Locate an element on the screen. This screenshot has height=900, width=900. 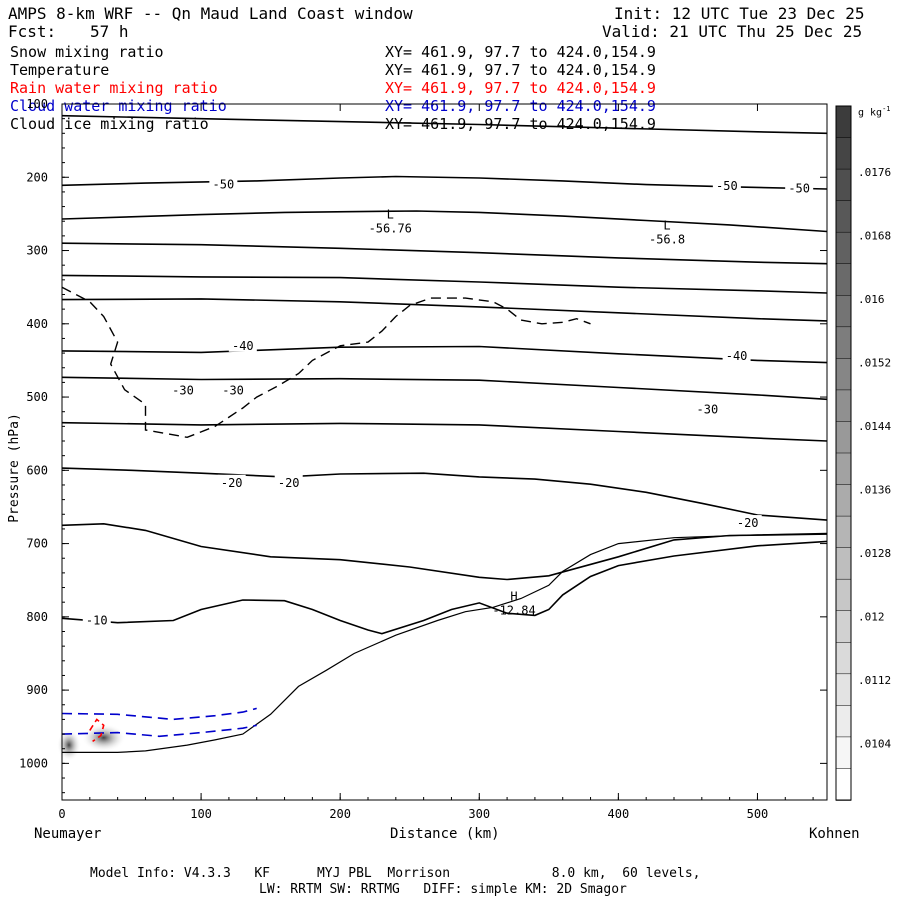
isotherm--60 is located at coordinates (444, 124).